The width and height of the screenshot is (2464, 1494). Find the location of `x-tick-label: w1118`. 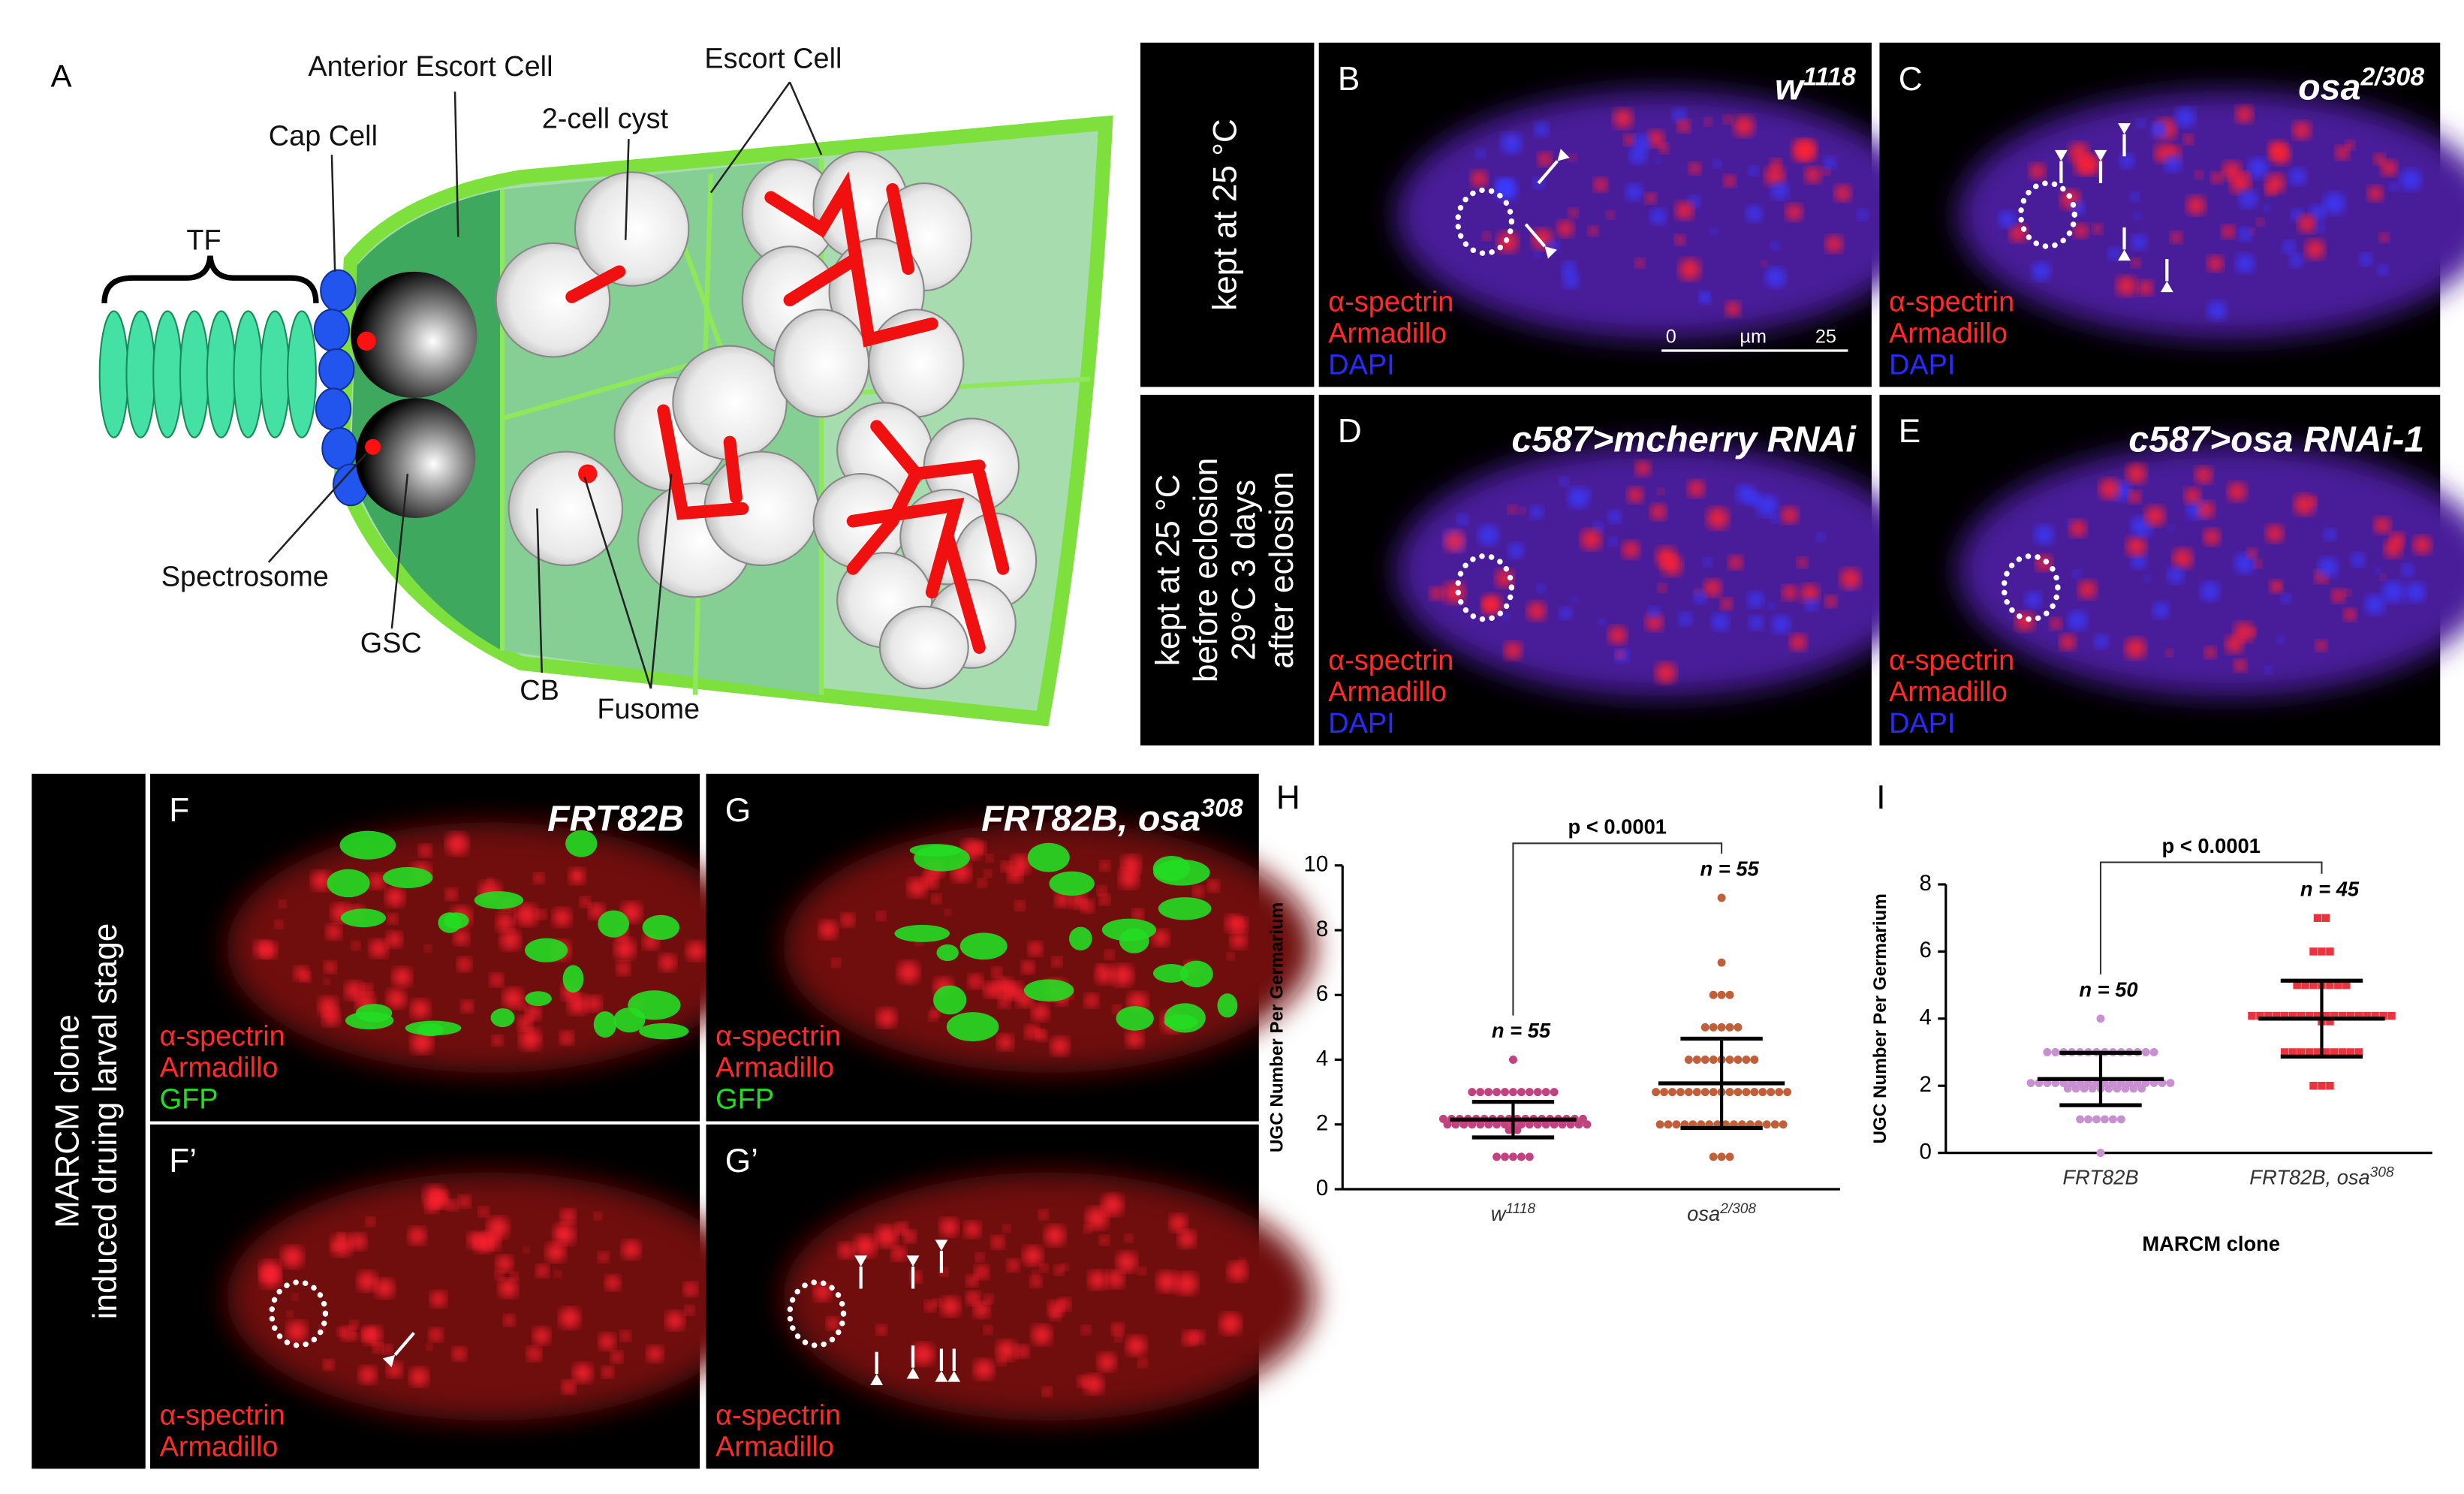

x-tick-label: w1118 is located at coordinates (1513, 1213).